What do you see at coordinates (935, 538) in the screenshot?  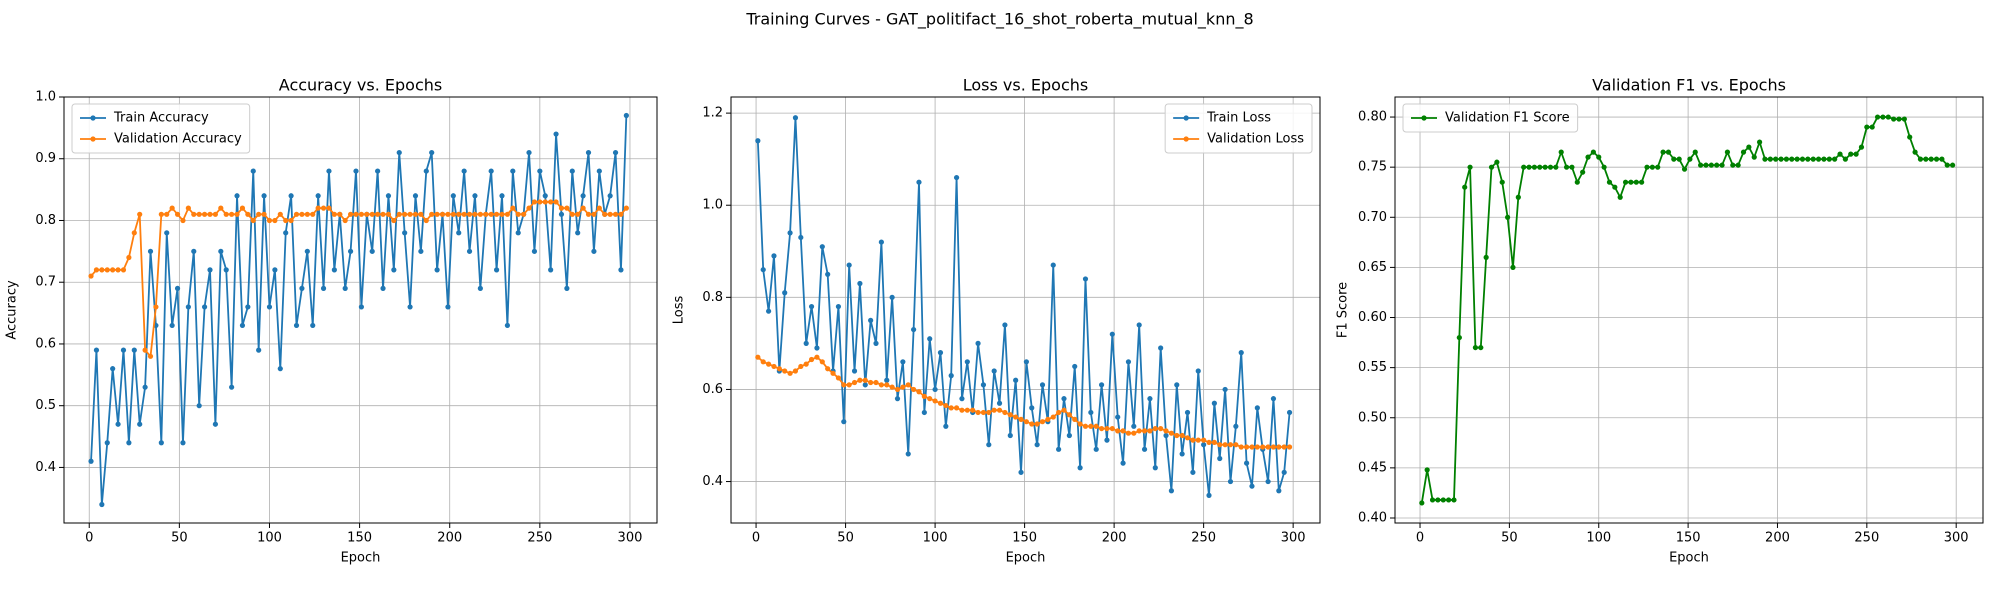 I see `x-tick-label: 100` at bounding box center [935, 538].